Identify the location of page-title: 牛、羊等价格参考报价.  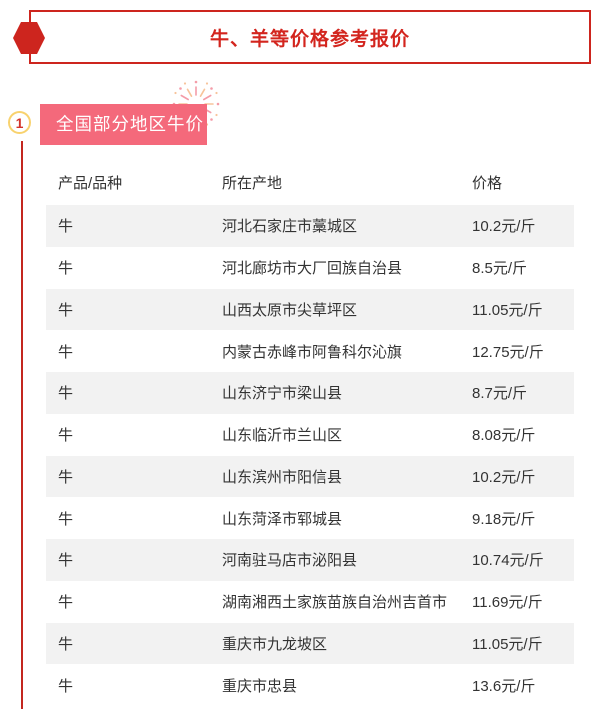
(309, 39).